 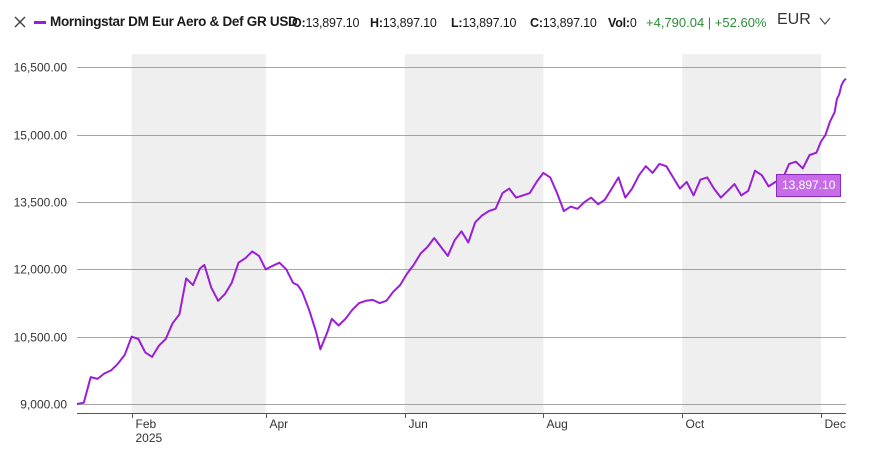 What do you see at coordinates (418, 424) in the screenshot?
I see `x-tick-label: Jun` at bounding box center [418, 424].